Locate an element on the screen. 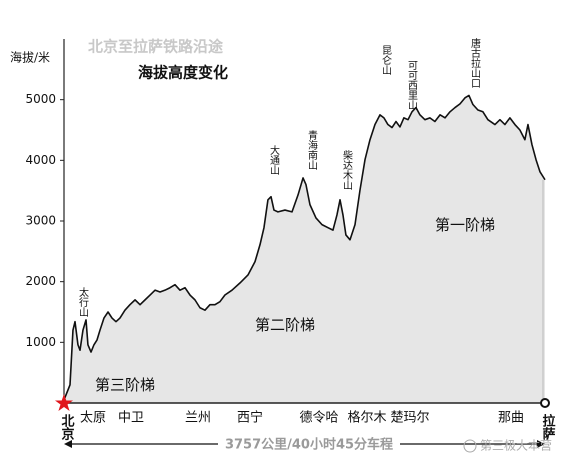 The image size is (585, 473). y-axis-label: 海拔/米 is located at coordinates (30, 57).